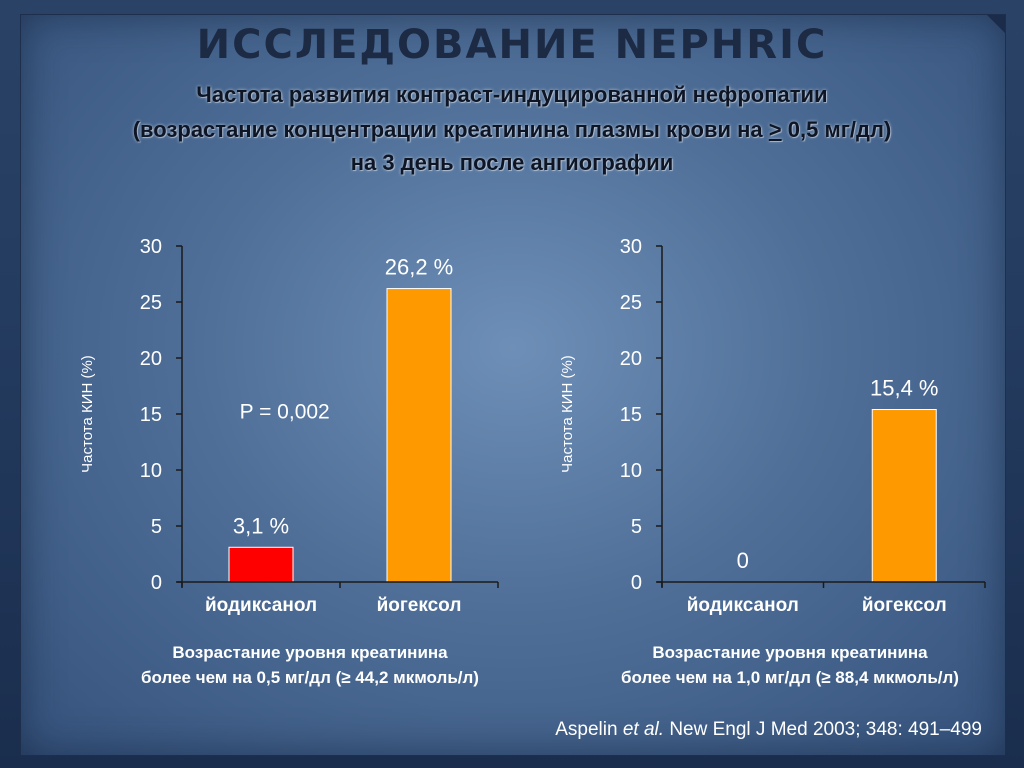  I want to click on right-chart-y-tick-label-20: 20, so click(631, 359).